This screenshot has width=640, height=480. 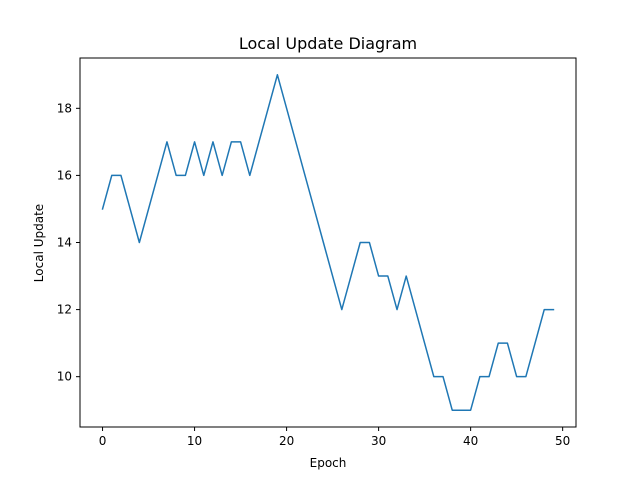 I want to click on x-tick-label: 50, so click(x=562, y=441).